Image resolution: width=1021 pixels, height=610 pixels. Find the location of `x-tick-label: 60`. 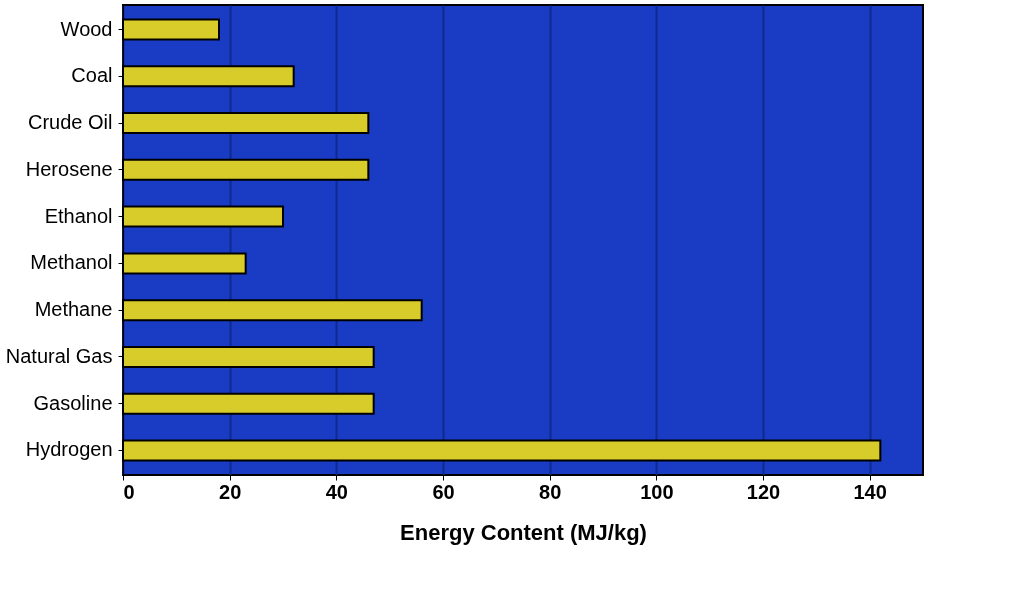

x-tick-label: 60 is located at coordinates (443, 491).